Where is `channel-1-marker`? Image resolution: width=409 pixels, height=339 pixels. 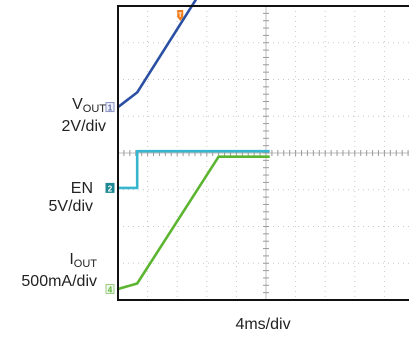 channel-1-marker is located at coordinates (110, 107).